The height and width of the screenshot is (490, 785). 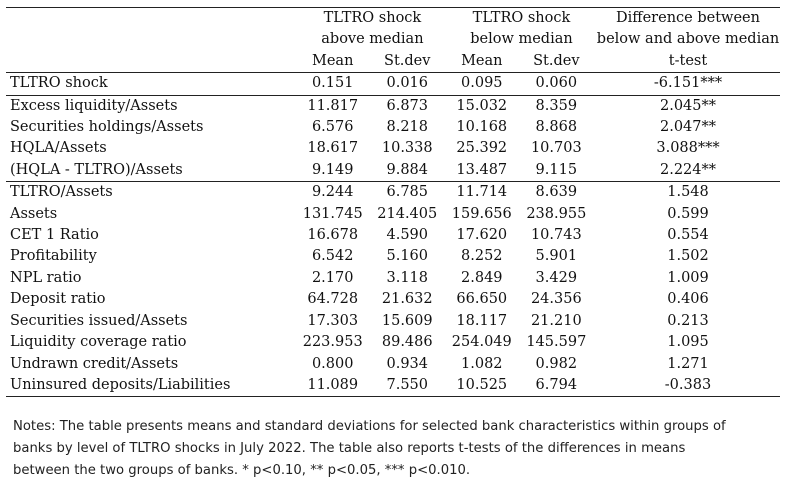 What do you see at coordinates (332, 213) in the screenshot?
I see `mean-above-cell: 131.745` at bounding box center [332, 213].